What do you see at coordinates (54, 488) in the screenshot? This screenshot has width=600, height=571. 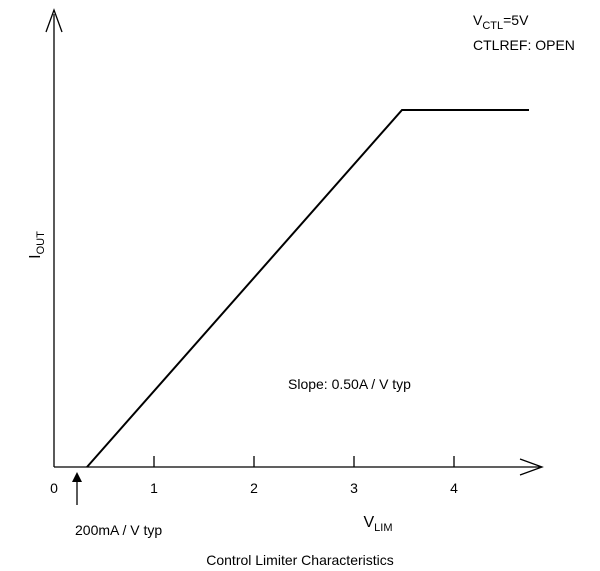 I see `x-tick-label: 0` at bounding box center [54, 488].